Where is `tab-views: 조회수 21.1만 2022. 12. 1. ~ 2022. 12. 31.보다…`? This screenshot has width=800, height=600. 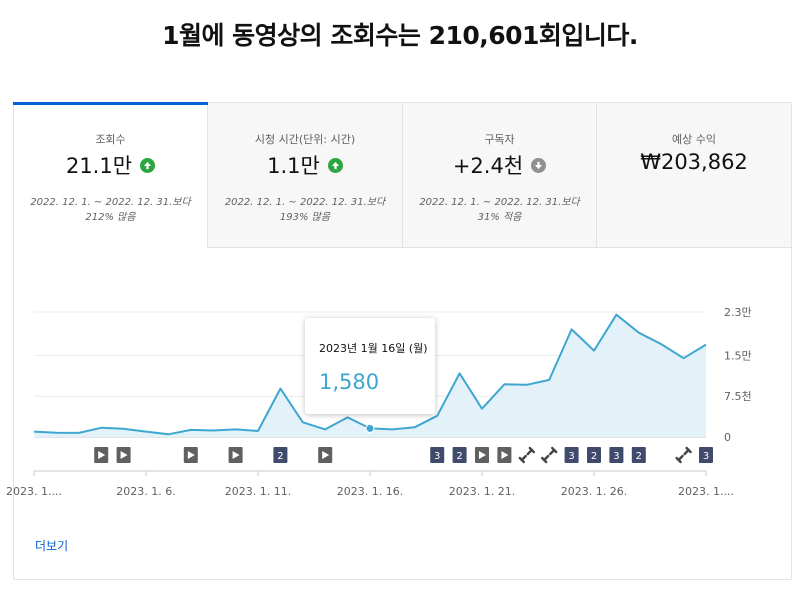 tab-views: 조회수 21.1만 2022. 12. 1. ~ 2022. 12. 31.보다… is located at coordinates (110, 175).